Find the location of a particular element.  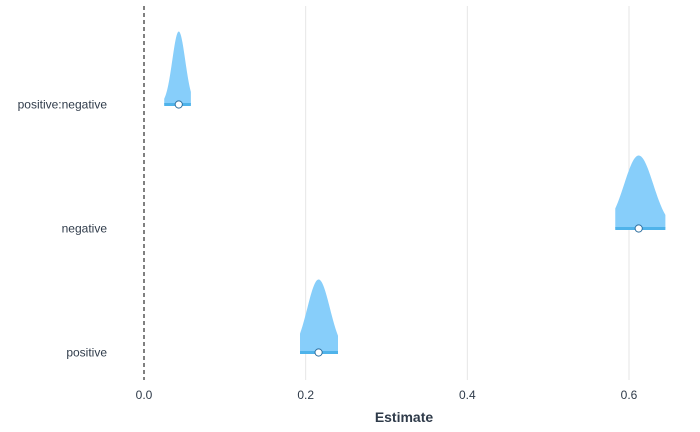

x-axis-tick-labels: 0.0 0.2 0.4 0.6 is located at coordinates (387, 395).